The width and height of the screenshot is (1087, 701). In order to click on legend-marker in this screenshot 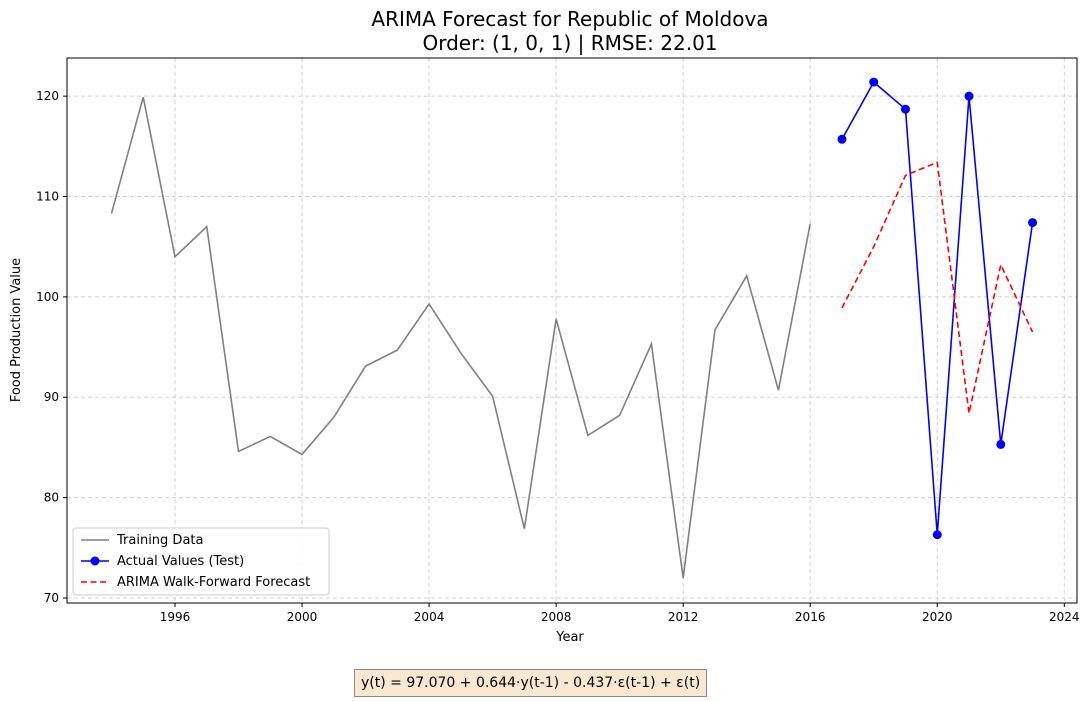, I will do `click(95, 561)`.